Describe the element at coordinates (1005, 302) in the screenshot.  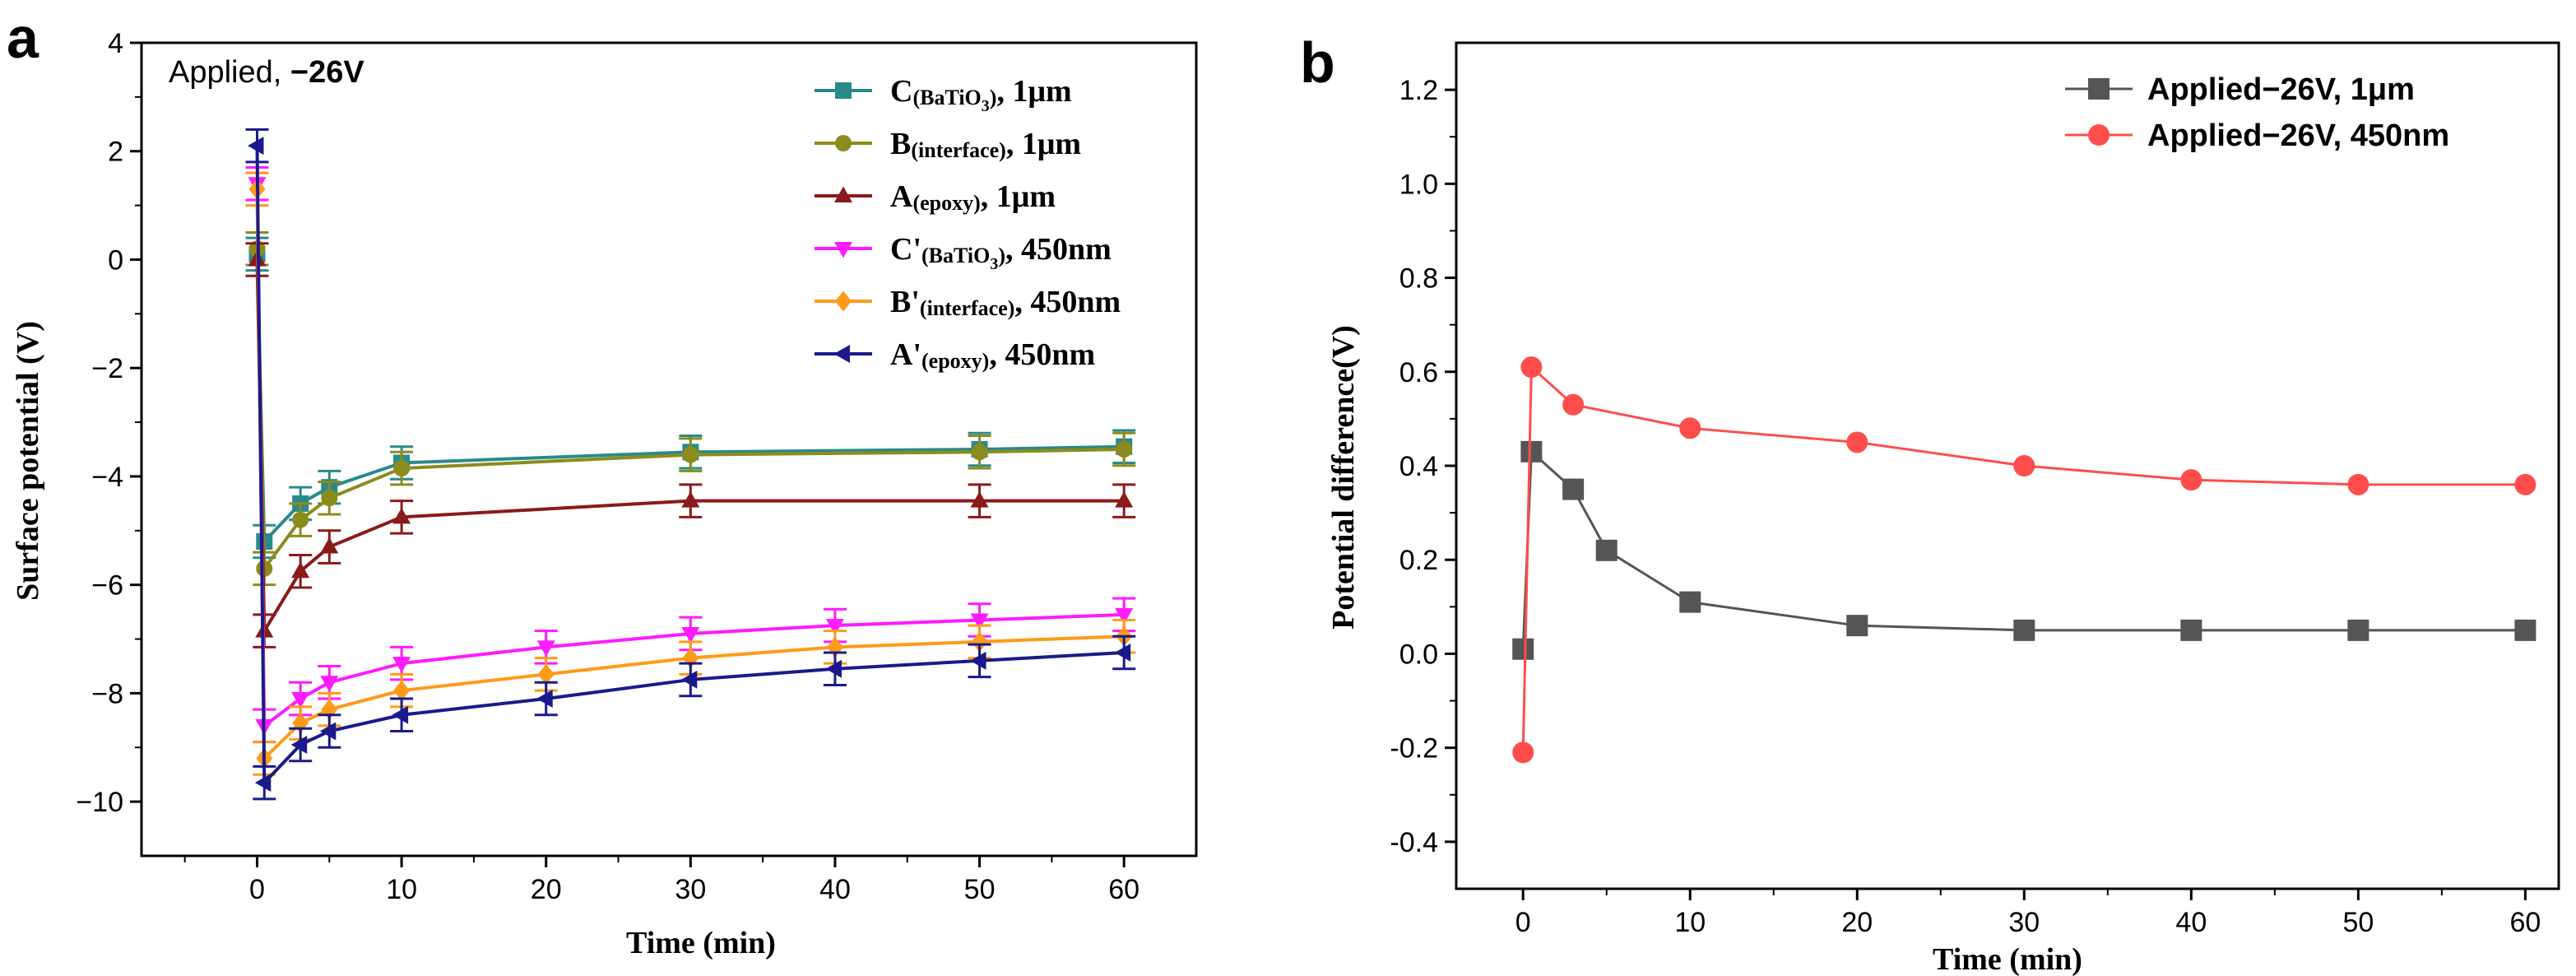
I see `legend-label: B'(interface), 450nm` at that location.